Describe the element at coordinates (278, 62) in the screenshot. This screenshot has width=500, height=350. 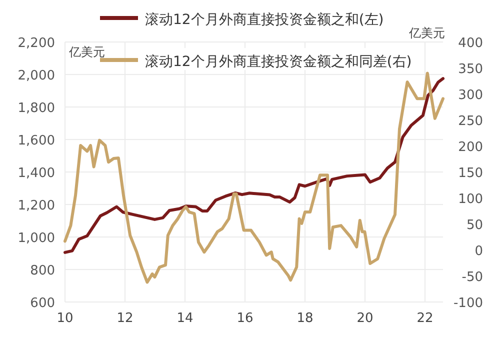
I see `legend-label: 滚动12个月外商直接投资金额之和同差(右)` at that location.